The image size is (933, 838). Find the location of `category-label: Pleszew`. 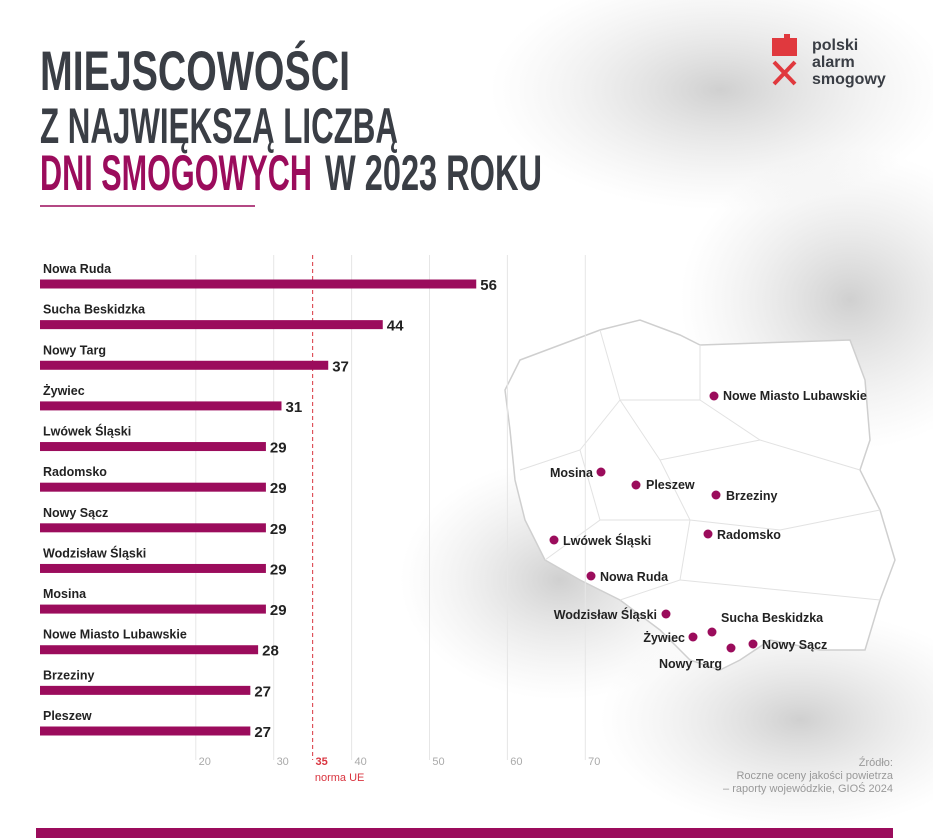

category-label: Pleszew is located at coordinates (67, 716).